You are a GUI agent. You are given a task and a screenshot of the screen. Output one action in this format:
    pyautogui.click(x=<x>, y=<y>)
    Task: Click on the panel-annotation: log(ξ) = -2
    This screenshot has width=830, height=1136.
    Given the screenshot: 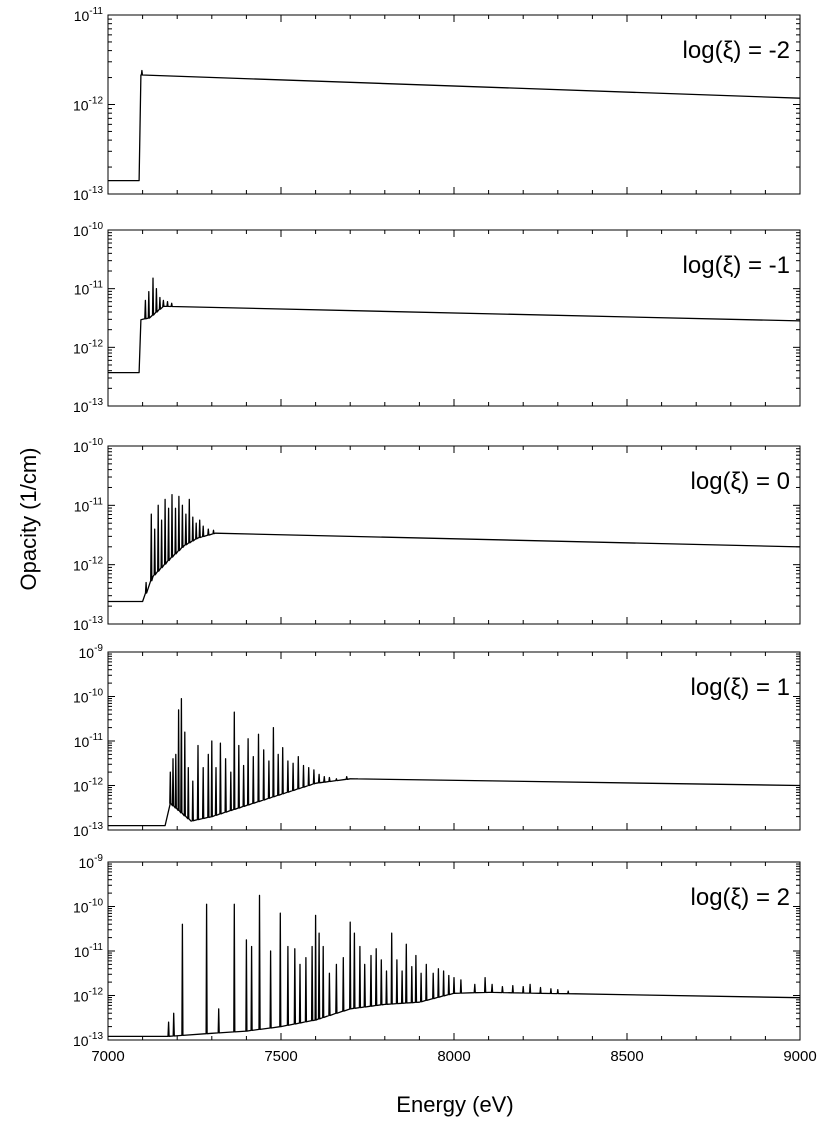 What is the action you would take?
    pyautogui.click(x=736, y=50)
    